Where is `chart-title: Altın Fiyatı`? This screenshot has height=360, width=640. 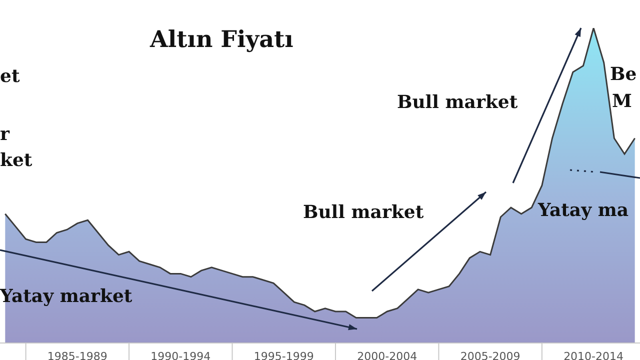
chart-title: Altın Fiyatı is located at coordinates (222, 39).